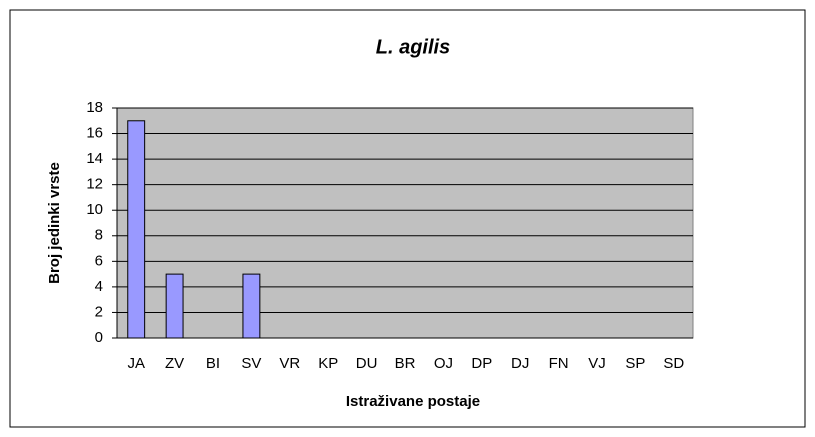 Image resolution: width=815 pixels, height=437 pixels. I want to click on x-tick-label: VR, so click(289, 363).